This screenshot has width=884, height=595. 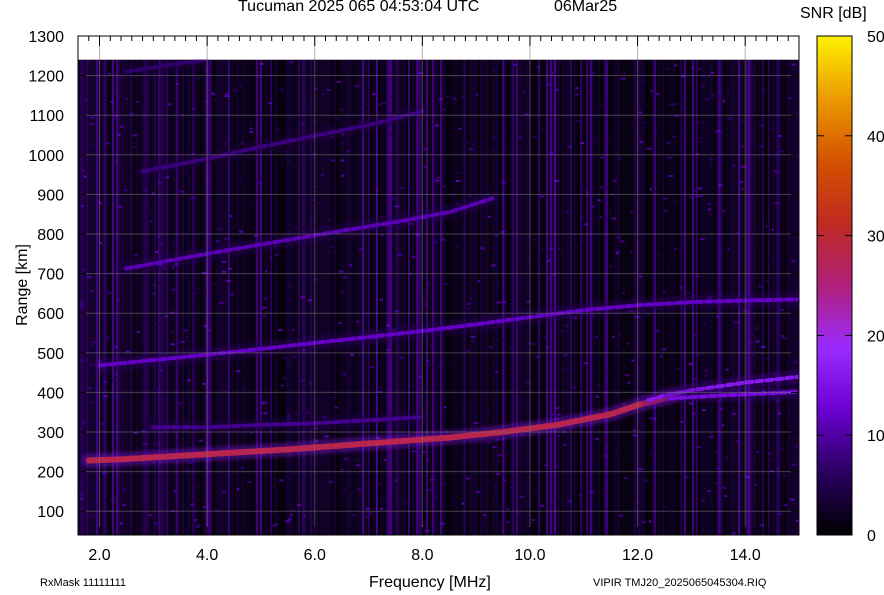 What do you see at coordinates (50, 393) in the screenshot?
I see `y-tick-label: 400` at bounding box center [50, 393].